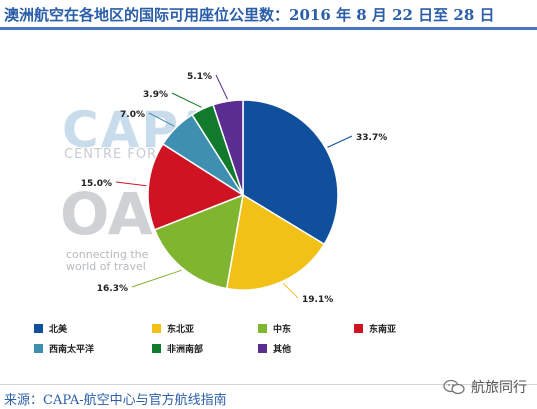  What do you see at coordinates (96, 184) in the screenshot?
I see `slice-label-4: 15.0%` at bounding box center [96, 184].